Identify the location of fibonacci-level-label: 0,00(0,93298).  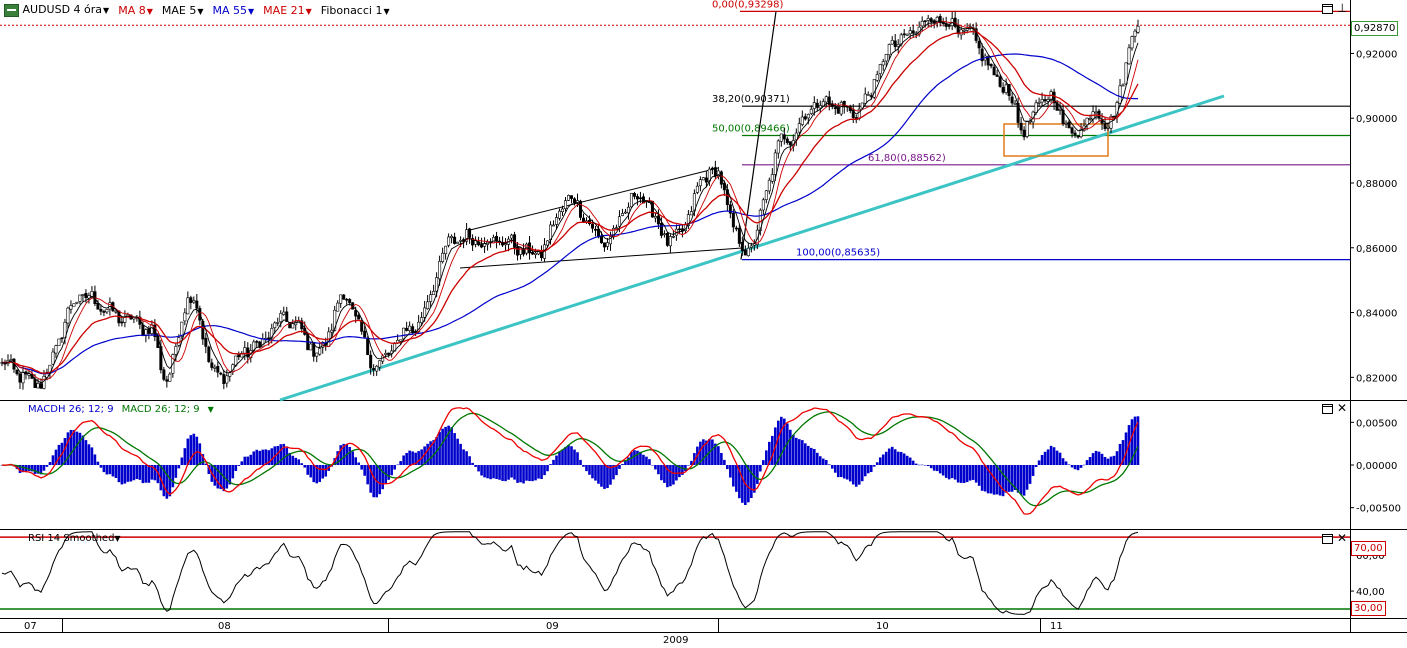
(748, 5).